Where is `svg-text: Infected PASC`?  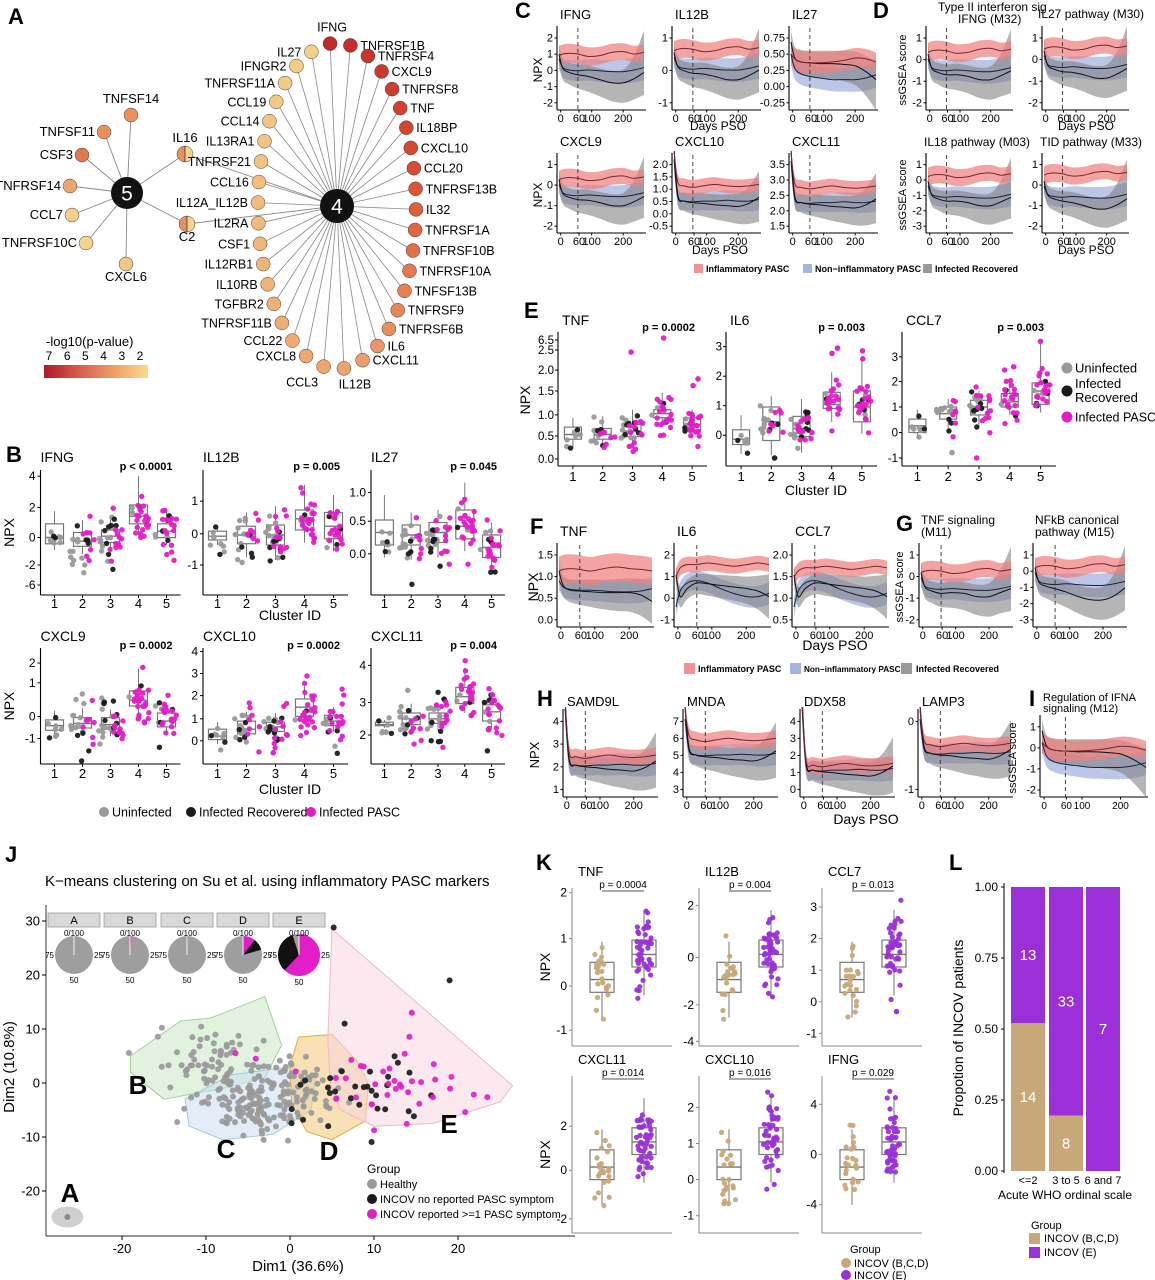 svg-text: Infected PASC is located at coordinates (1115, 418).